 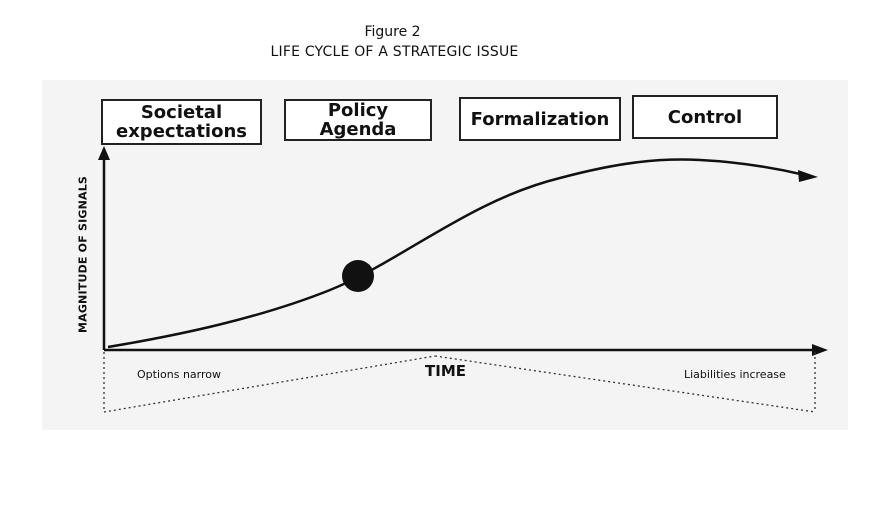 I want to click on stage-label: Control, so click(x=705, y=117).